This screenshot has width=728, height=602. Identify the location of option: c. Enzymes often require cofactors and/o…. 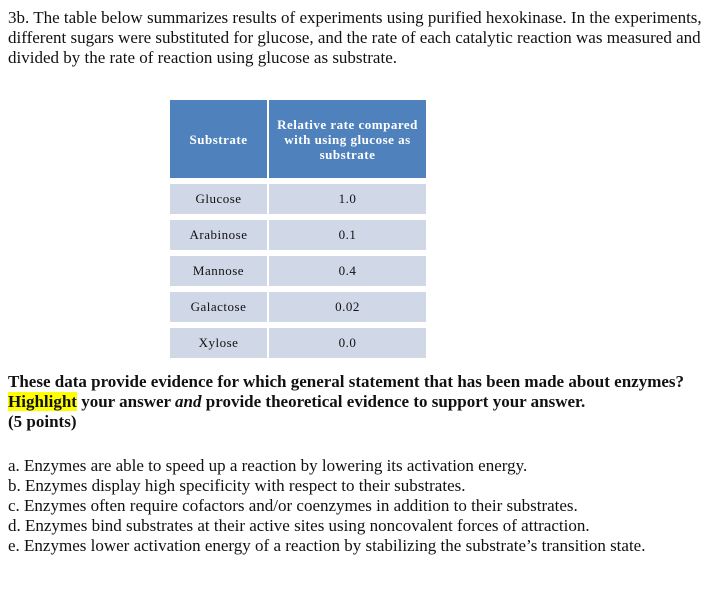
(293, 505).